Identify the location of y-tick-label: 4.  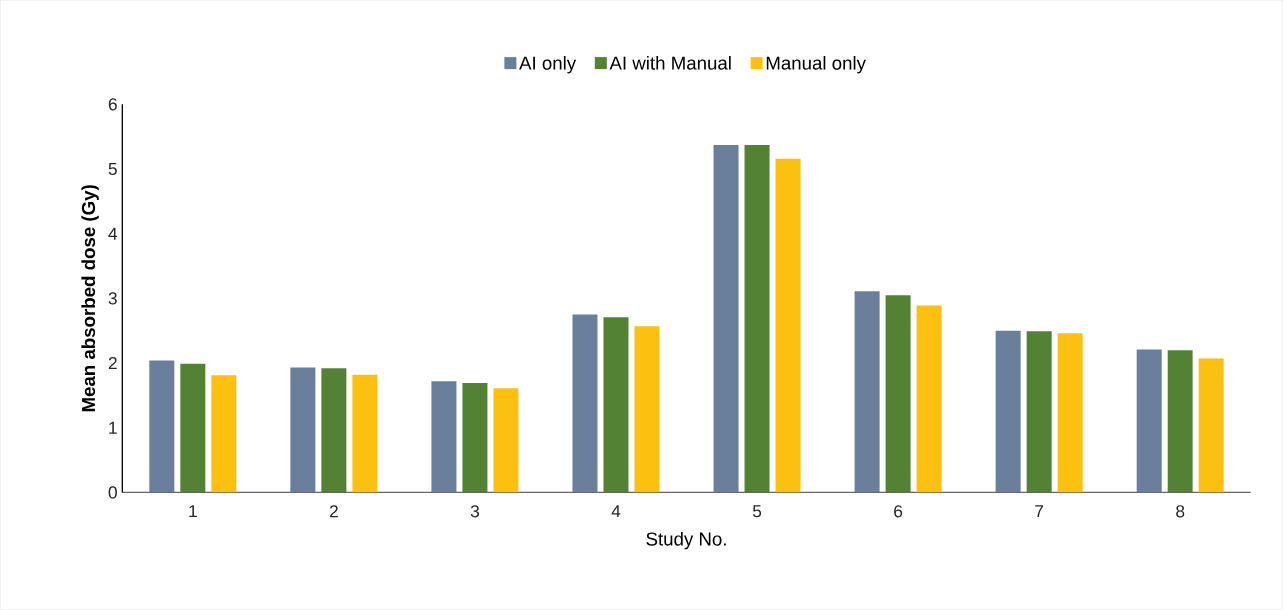
(113, 233).